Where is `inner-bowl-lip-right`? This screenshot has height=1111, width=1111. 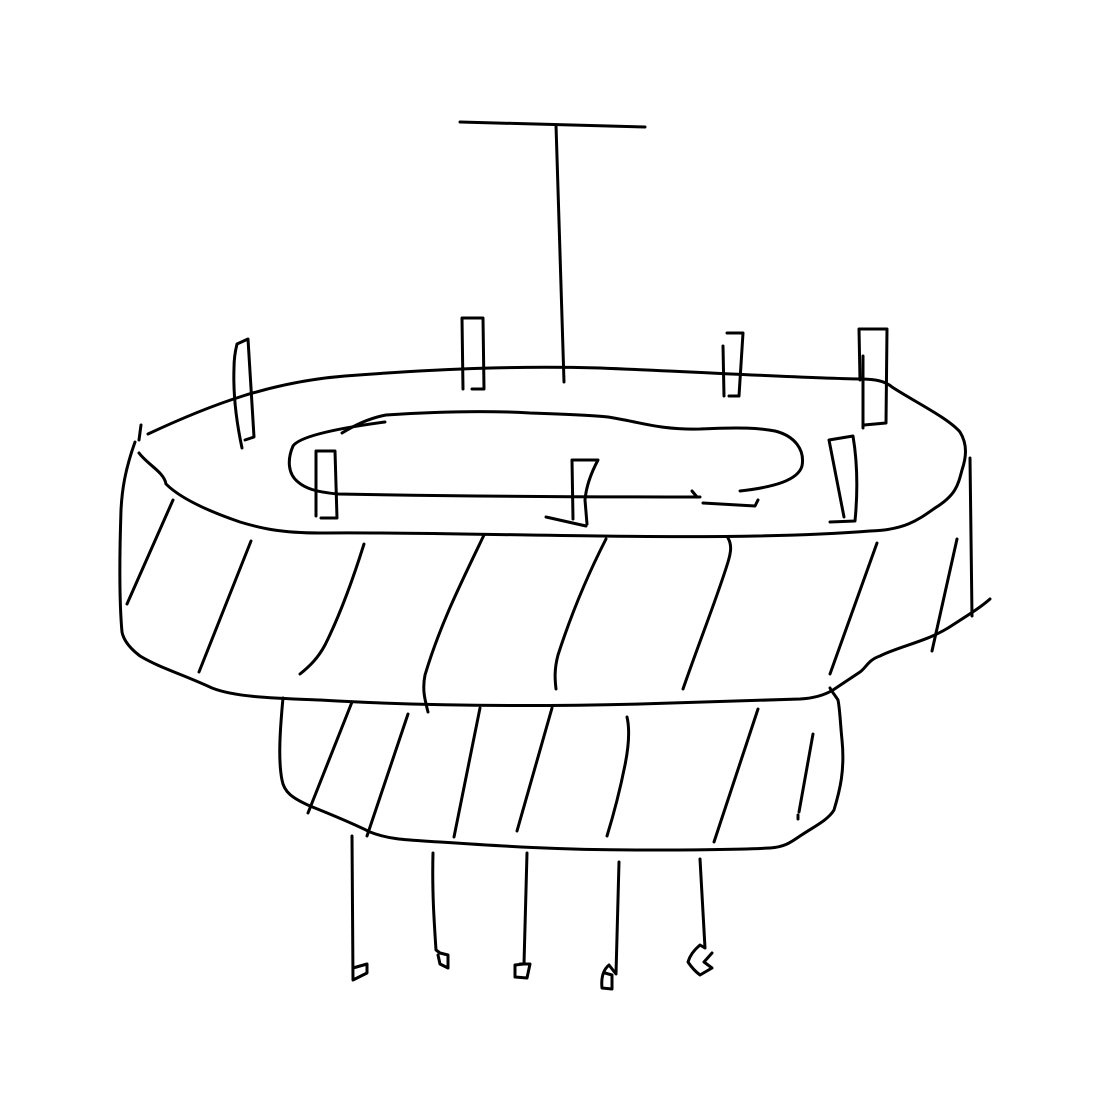 inner-bowl-lip-right is located at coordinates (730, 503).